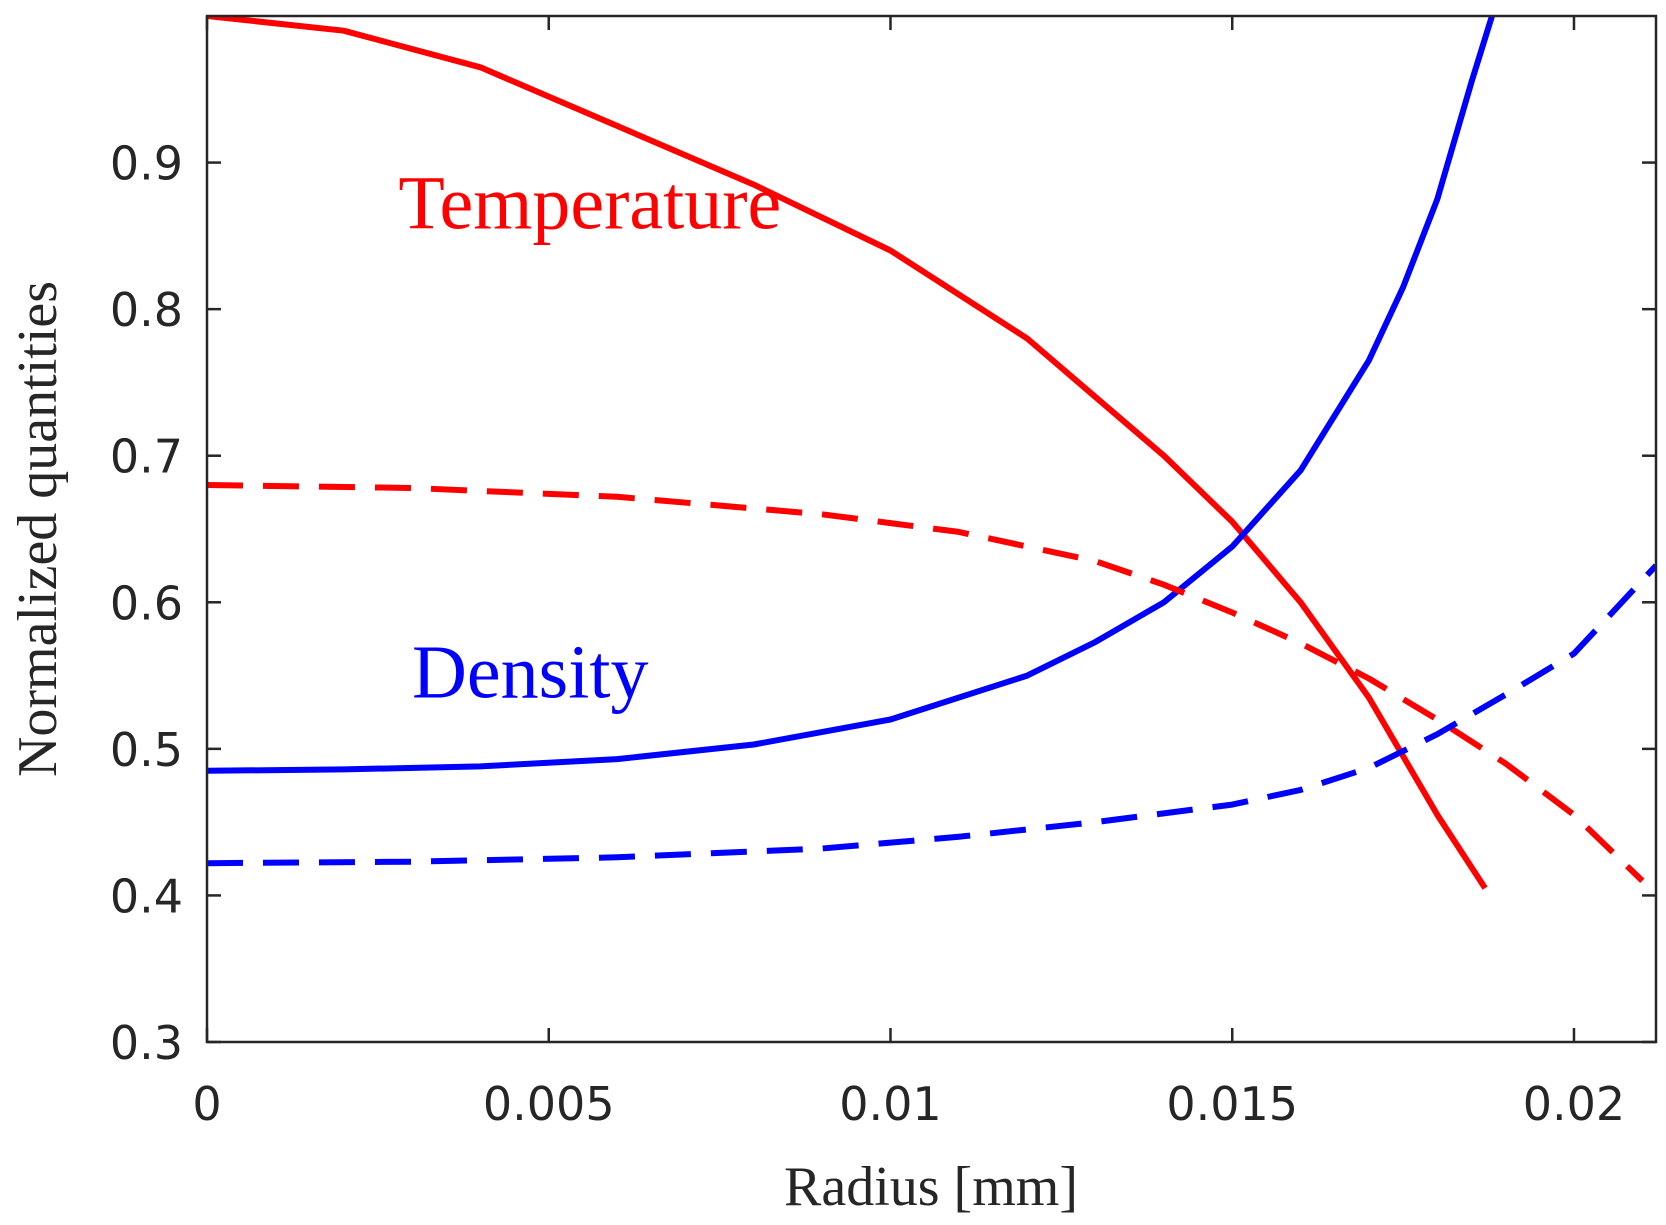  Describe the element at coordinates (206, 1104) in the screenshot. I see `x-tick-label: 0` at that location.